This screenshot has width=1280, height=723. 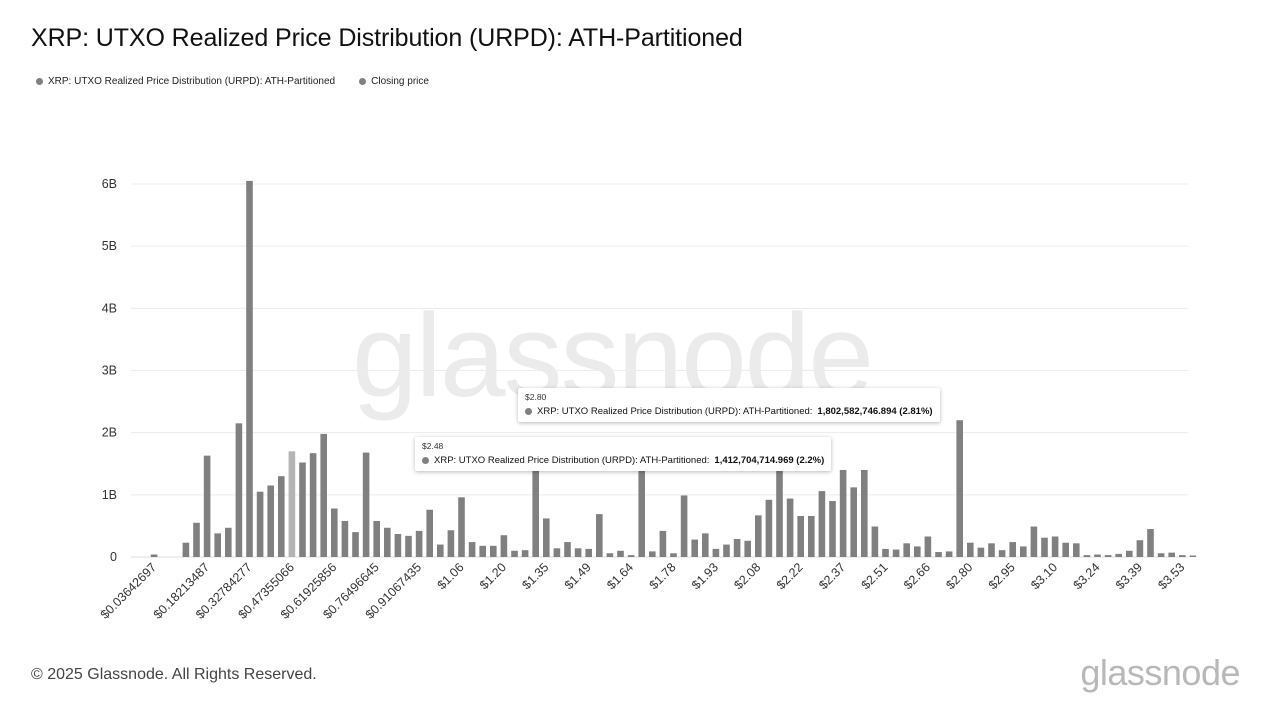 I want to click on legend-item-closing-price: Closing price, so click(x=394, y=81).